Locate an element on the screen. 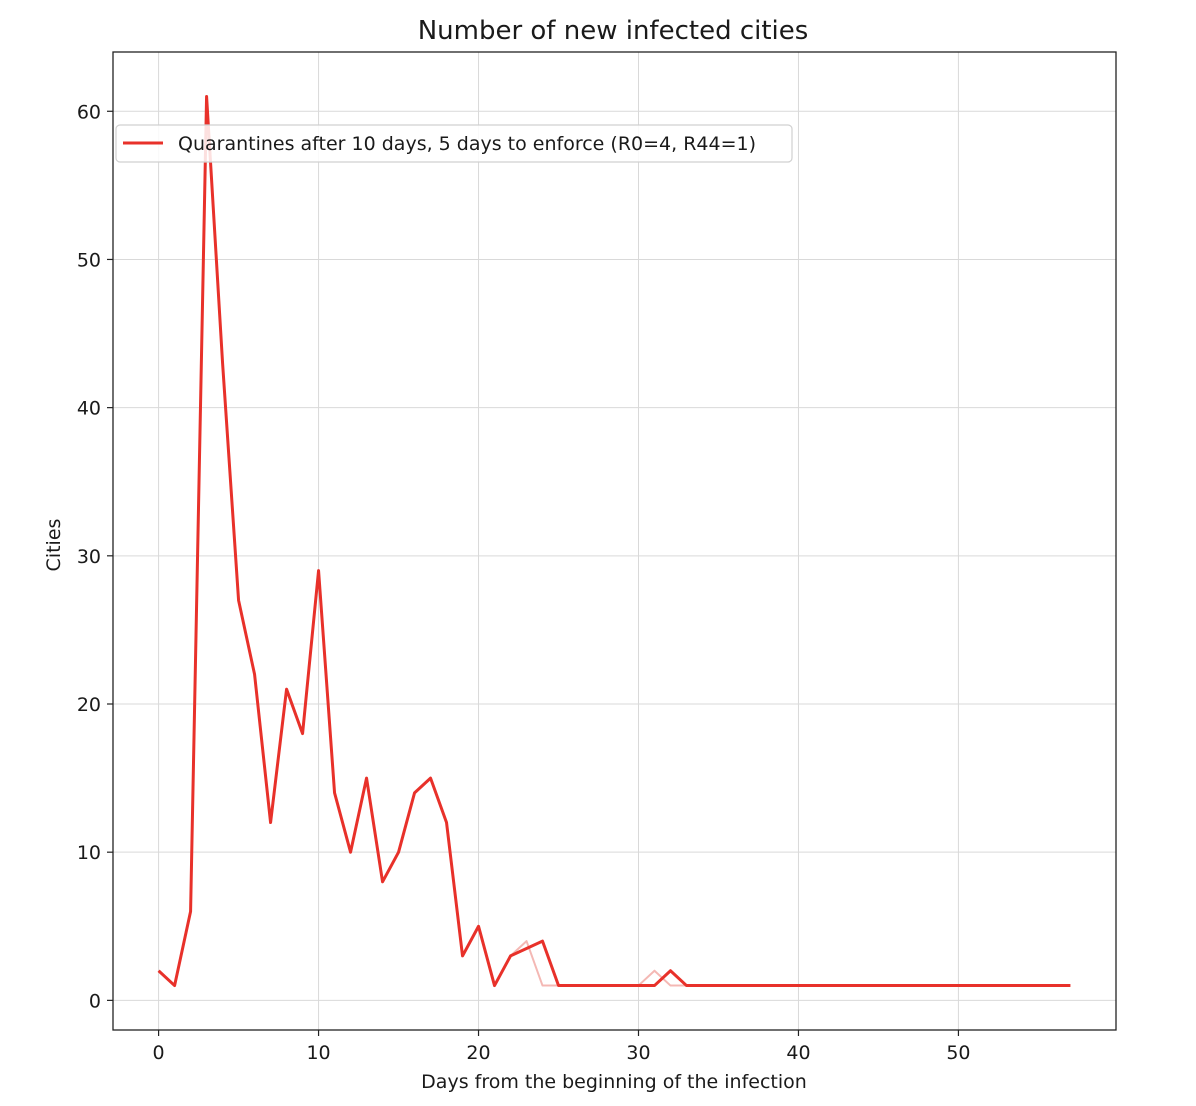 This screenshot has height=1106, width=1196. x-tick-label: 10 is located at coordinates (318, 1053).